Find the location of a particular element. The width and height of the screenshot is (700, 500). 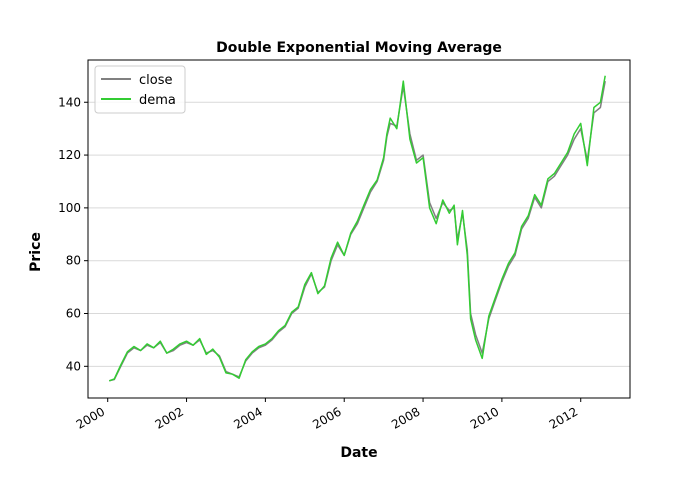

legend: close dema is located at coordinates (140, 89).